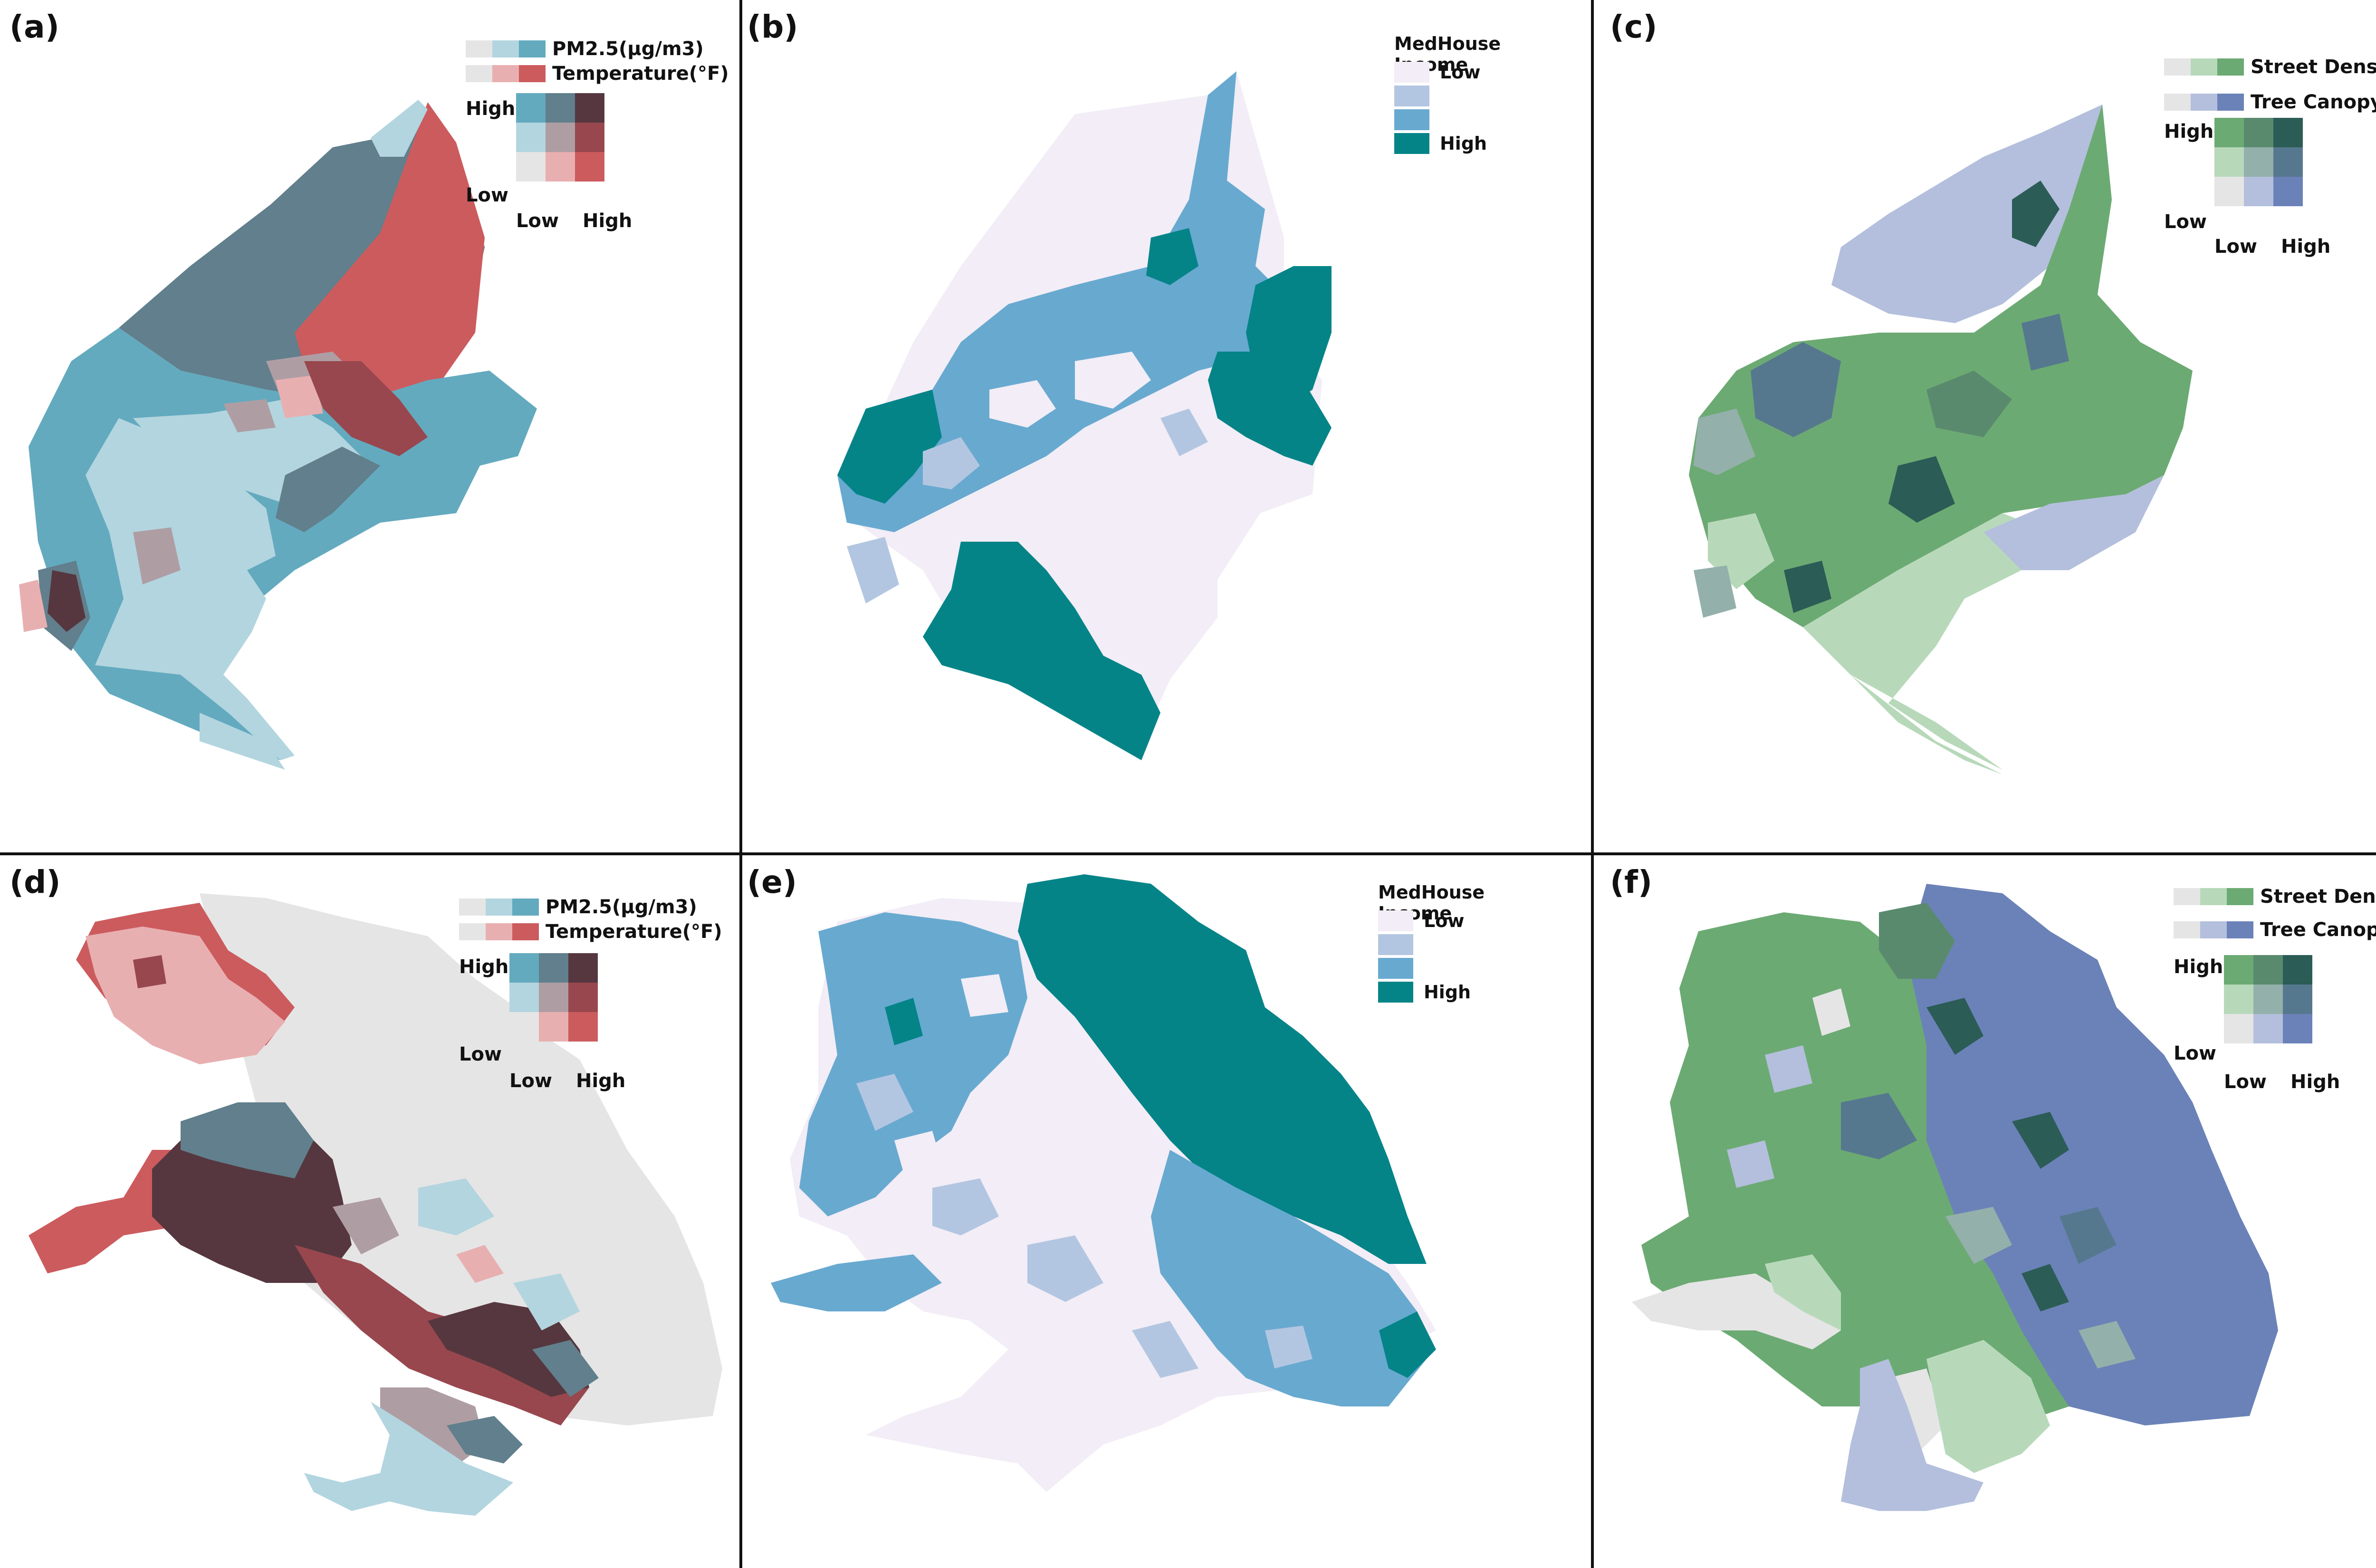  Describe the element at coordinates (1941, 440) in the screenshot. I see `map-c` at that location.